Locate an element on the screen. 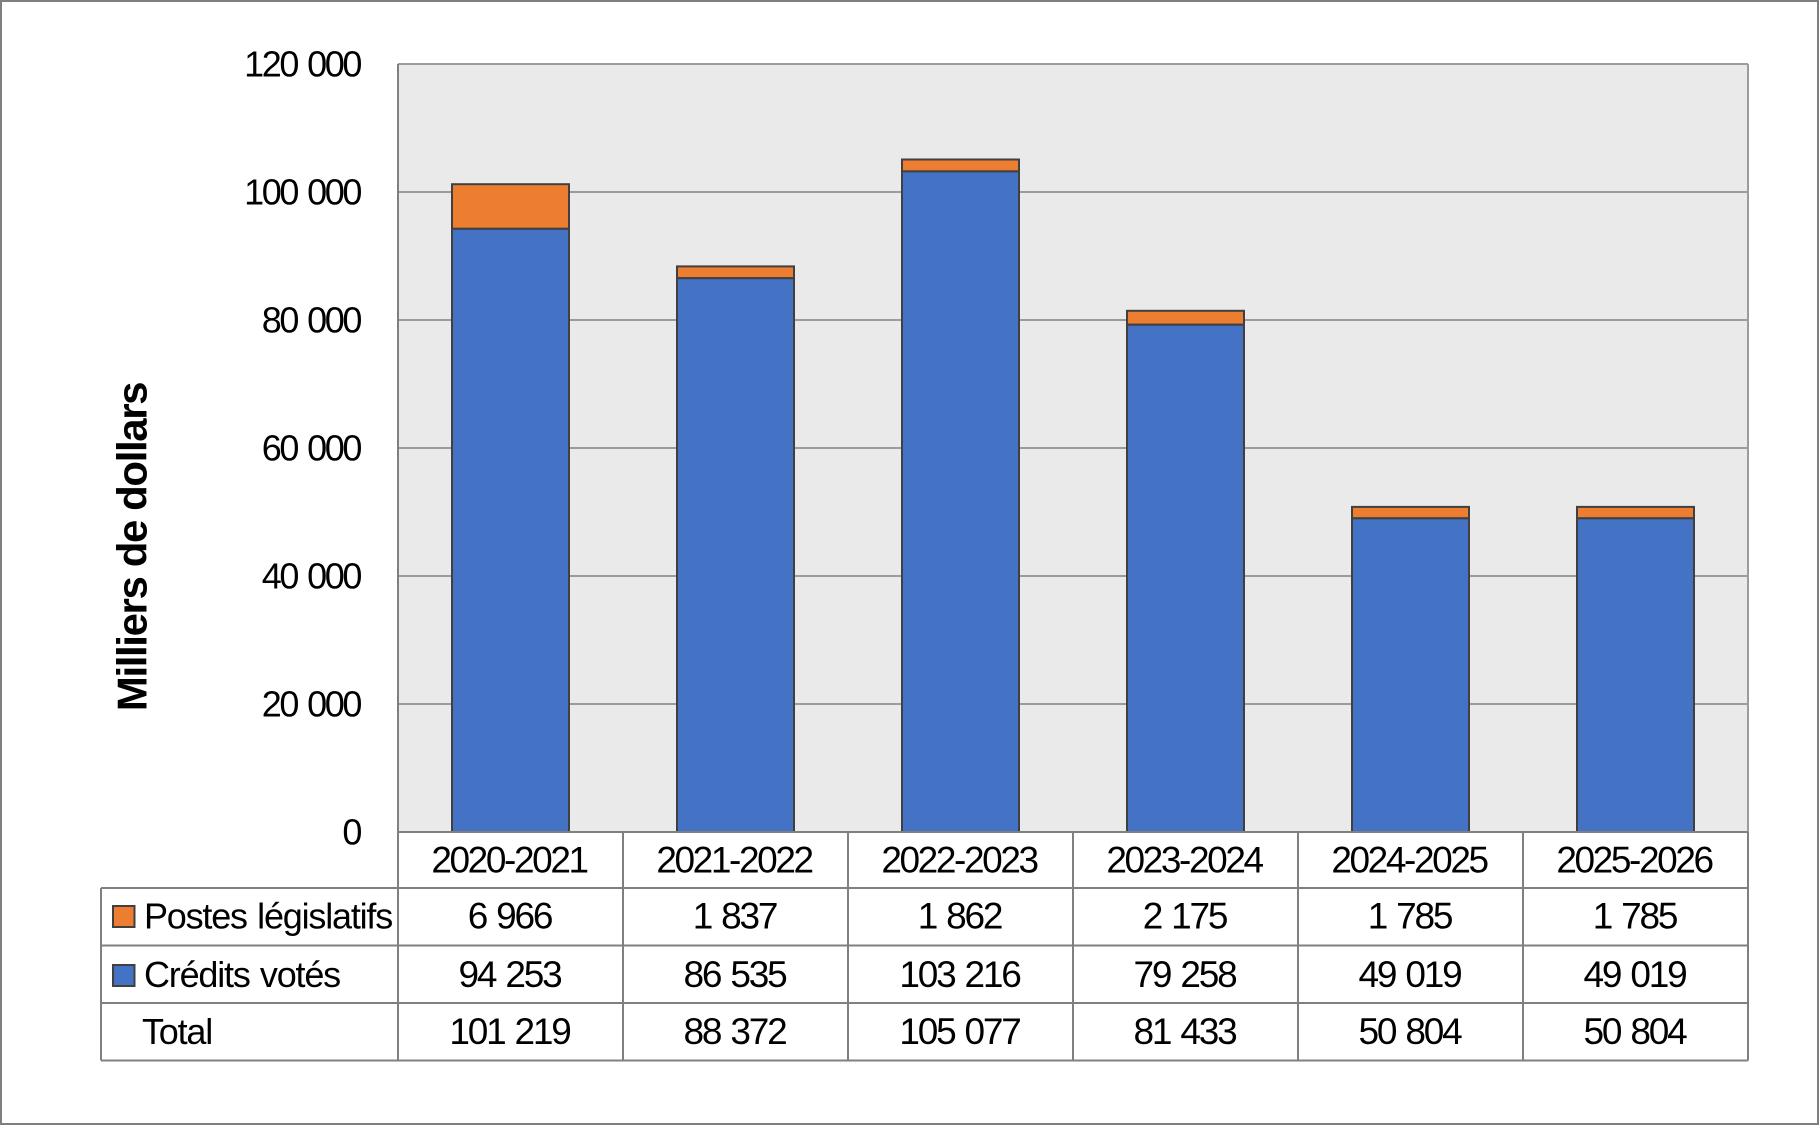 This screenshot has width=1819, height=1126. svg-text: 86 535 is located at coordinates (736, 974).